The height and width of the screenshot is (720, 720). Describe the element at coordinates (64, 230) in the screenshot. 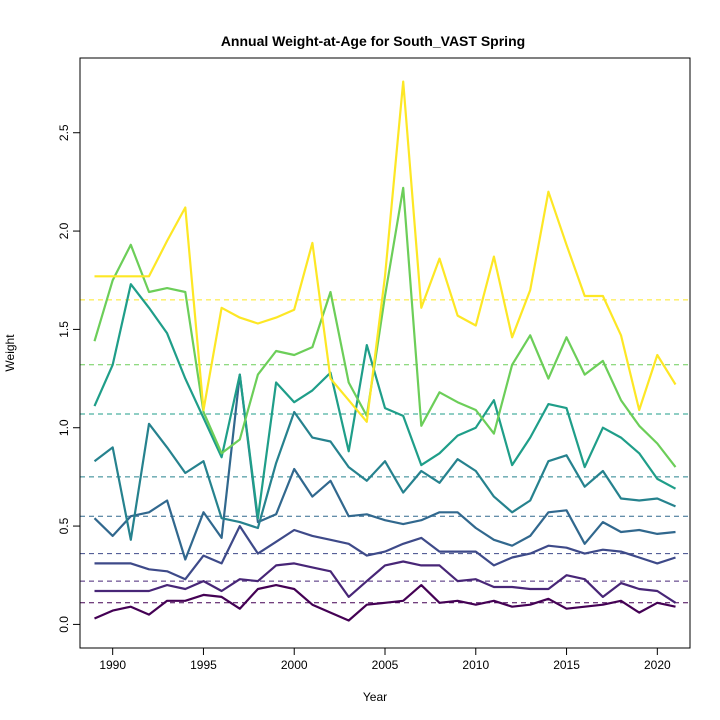

I see `y-tick-label: 2.0` at that location.